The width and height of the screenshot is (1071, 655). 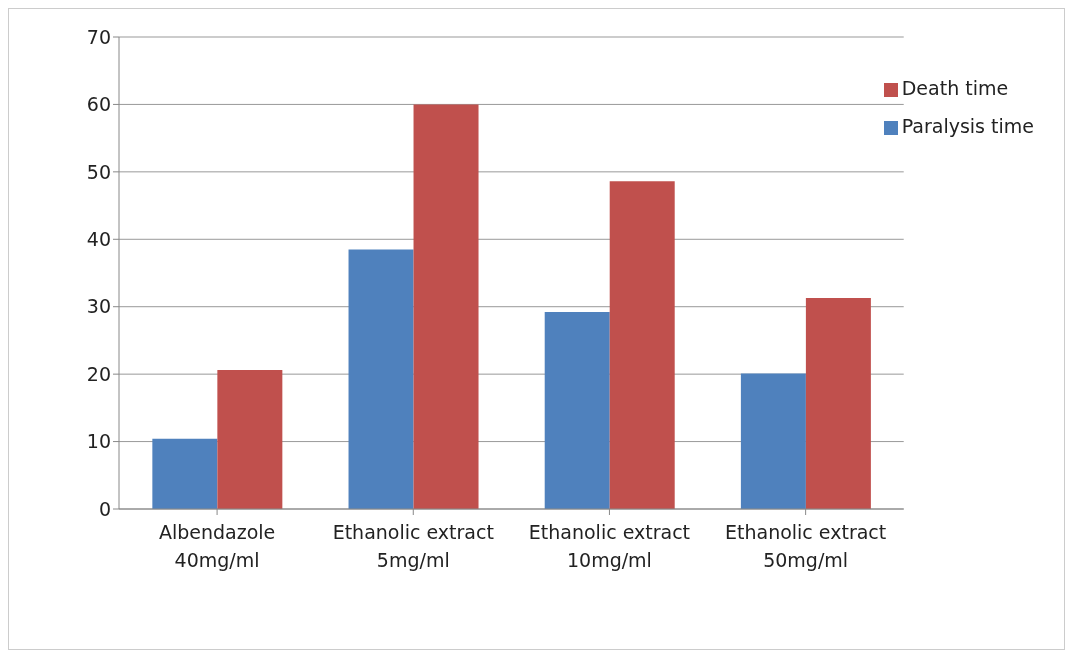 I want to click on y-tick-label: 70, so click(x=98, y=36).